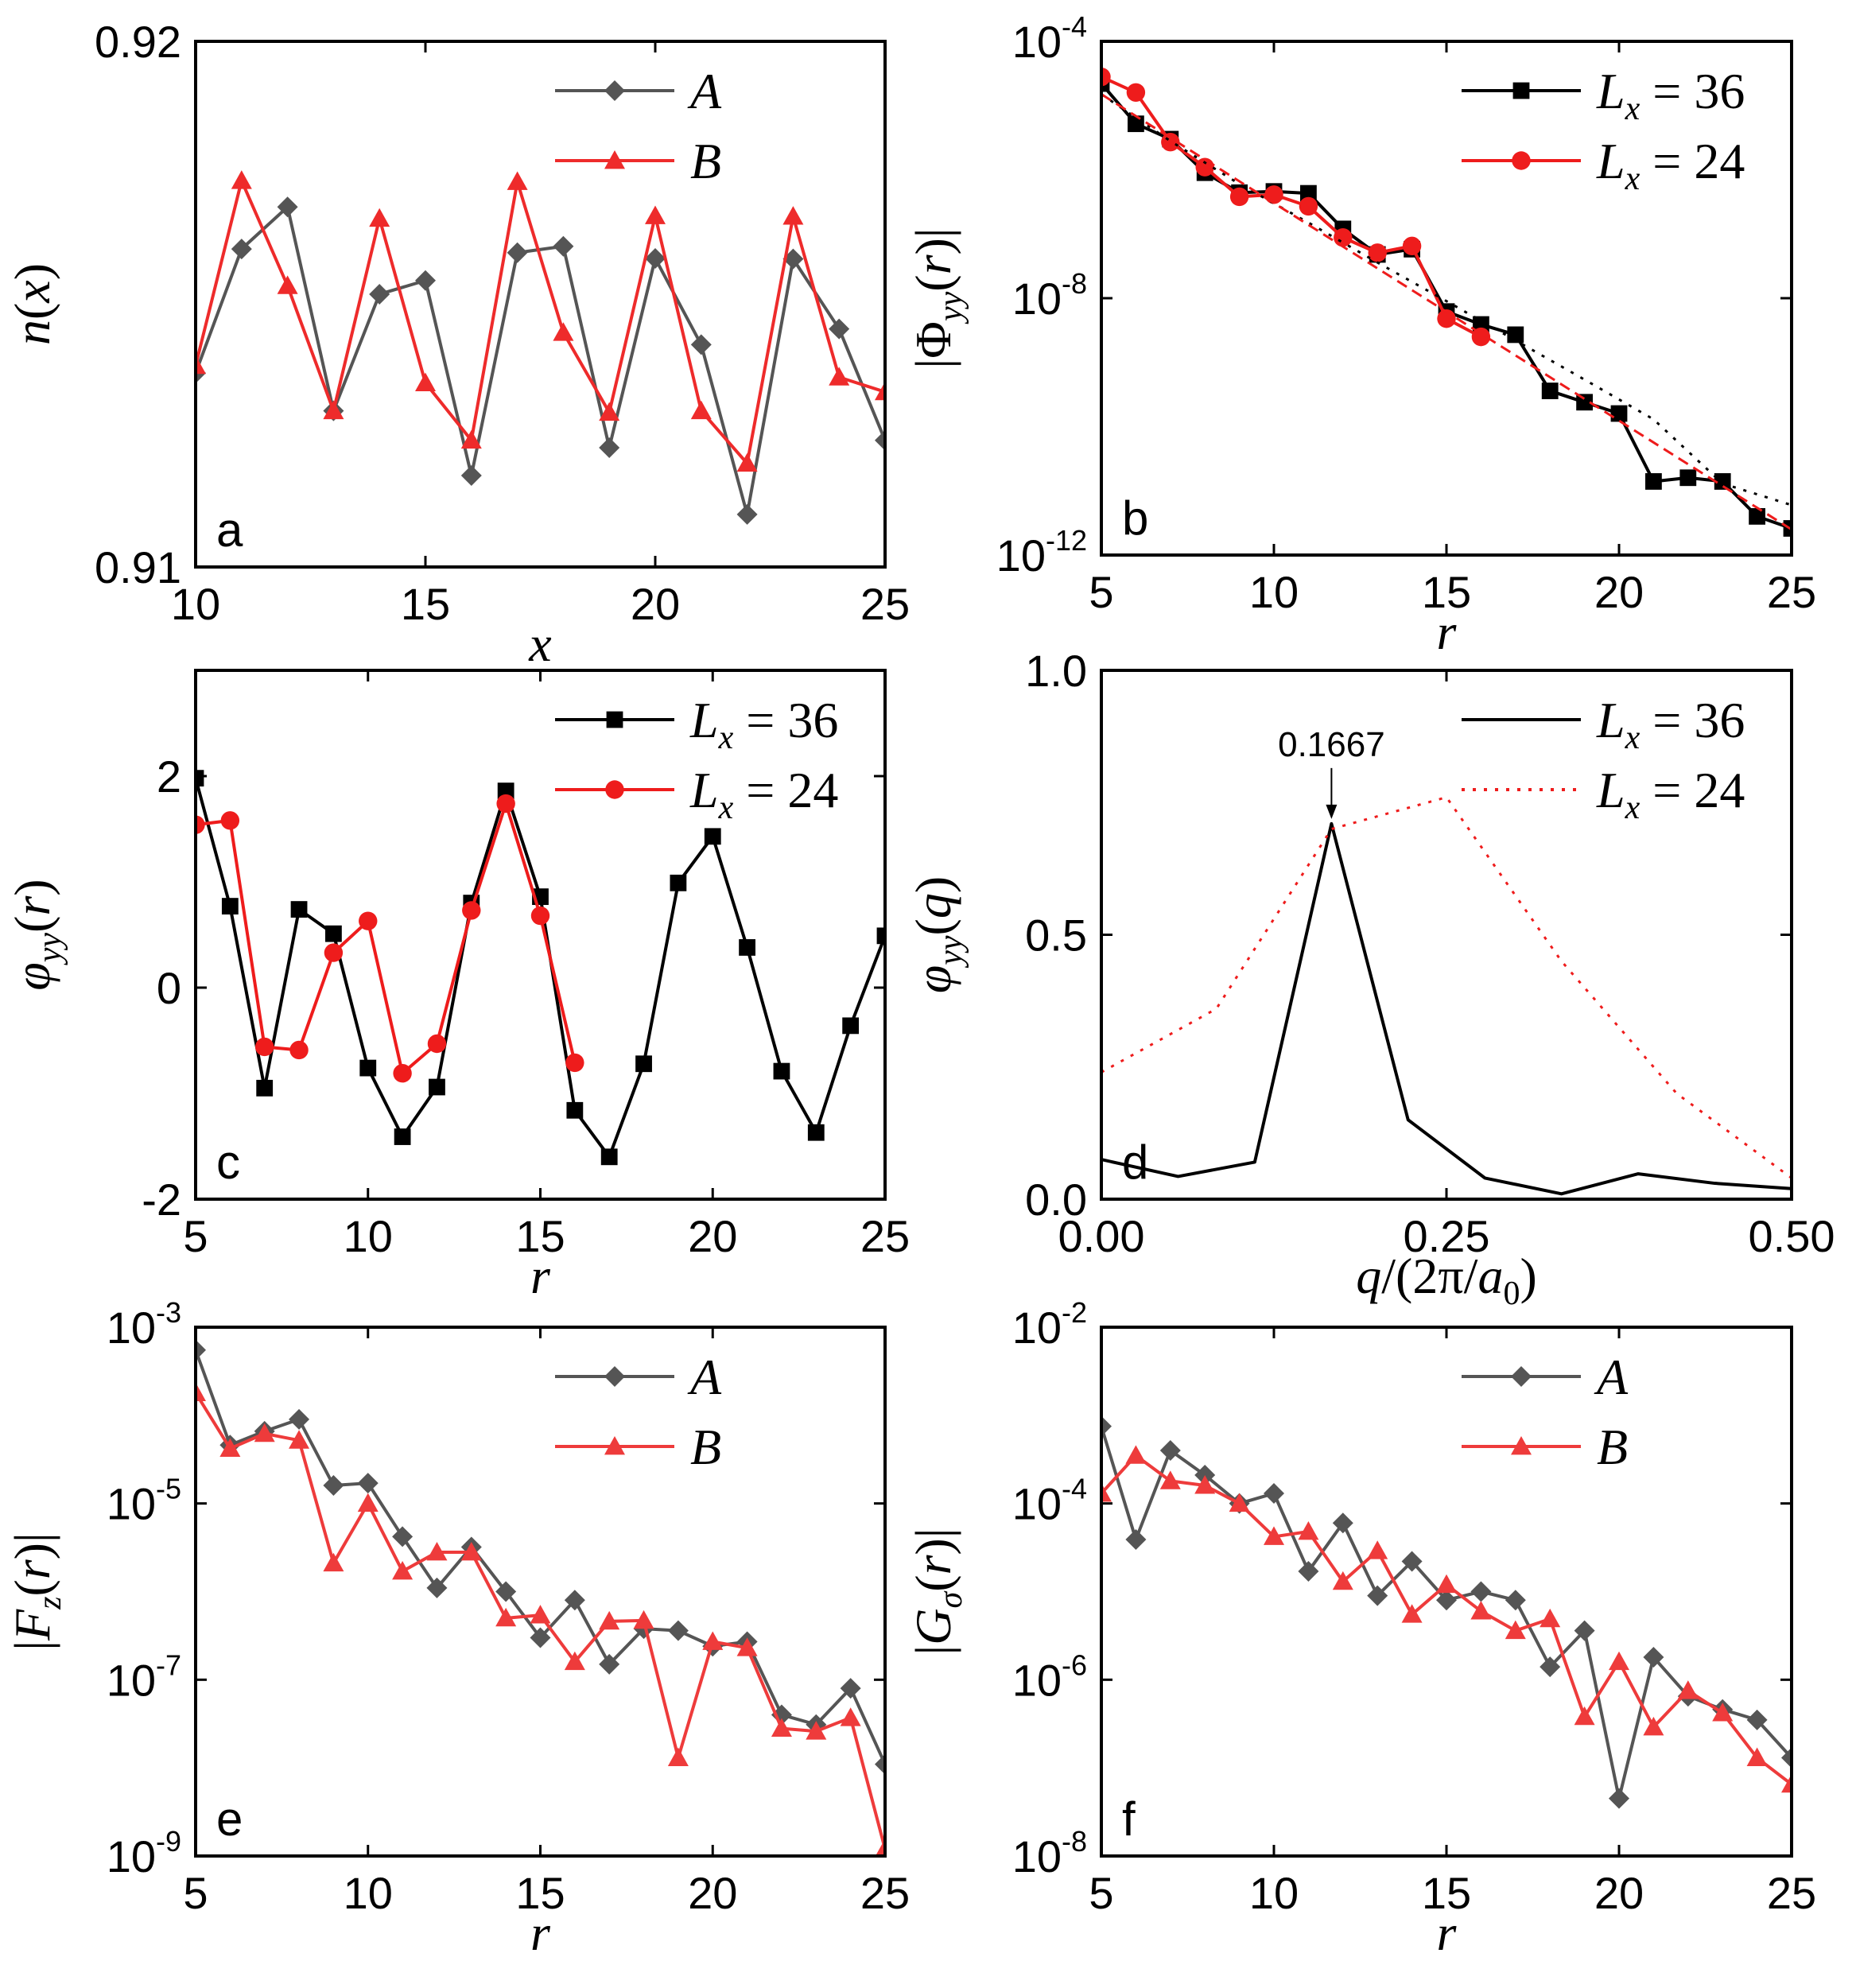 The height and width of the screenshot is (1988, 1856). Describe the element at coordinates (144, 1853) in the screenshot. I see `y-tick-label: 10⁻⁹` at that location.